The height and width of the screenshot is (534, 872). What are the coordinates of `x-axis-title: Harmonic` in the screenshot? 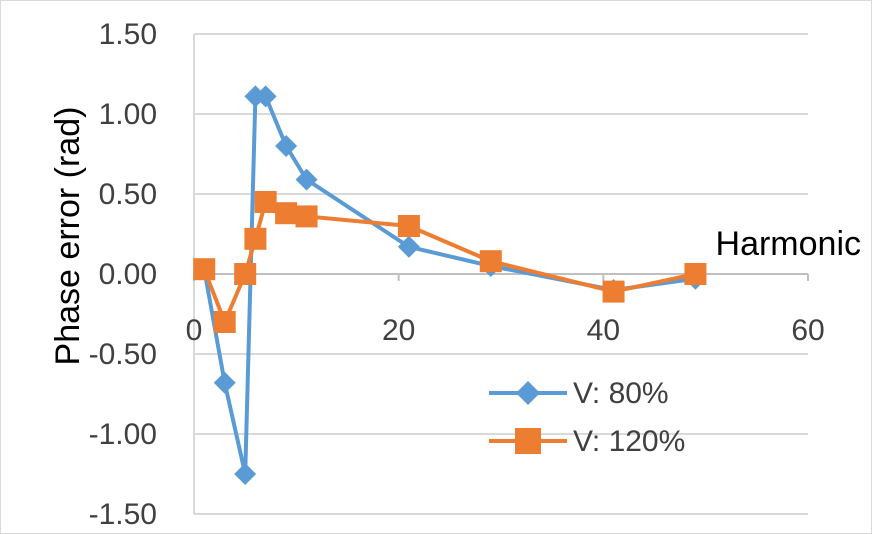 It's located at (788, 244).